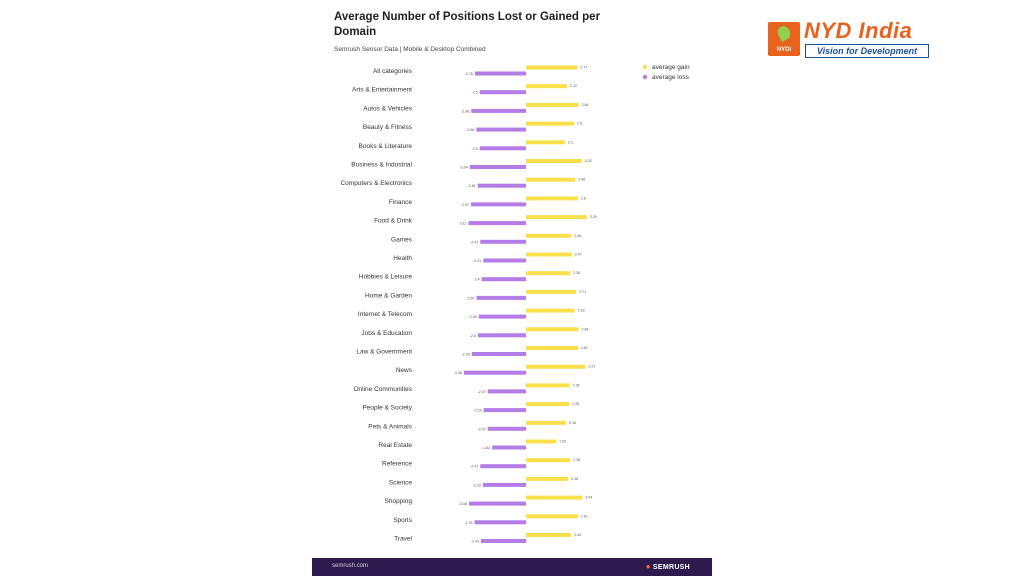  What do you see at coordinates (575, 404) in the screenshot?
I see `gain-data-label: 2.33` at bounding box center [575, 404].